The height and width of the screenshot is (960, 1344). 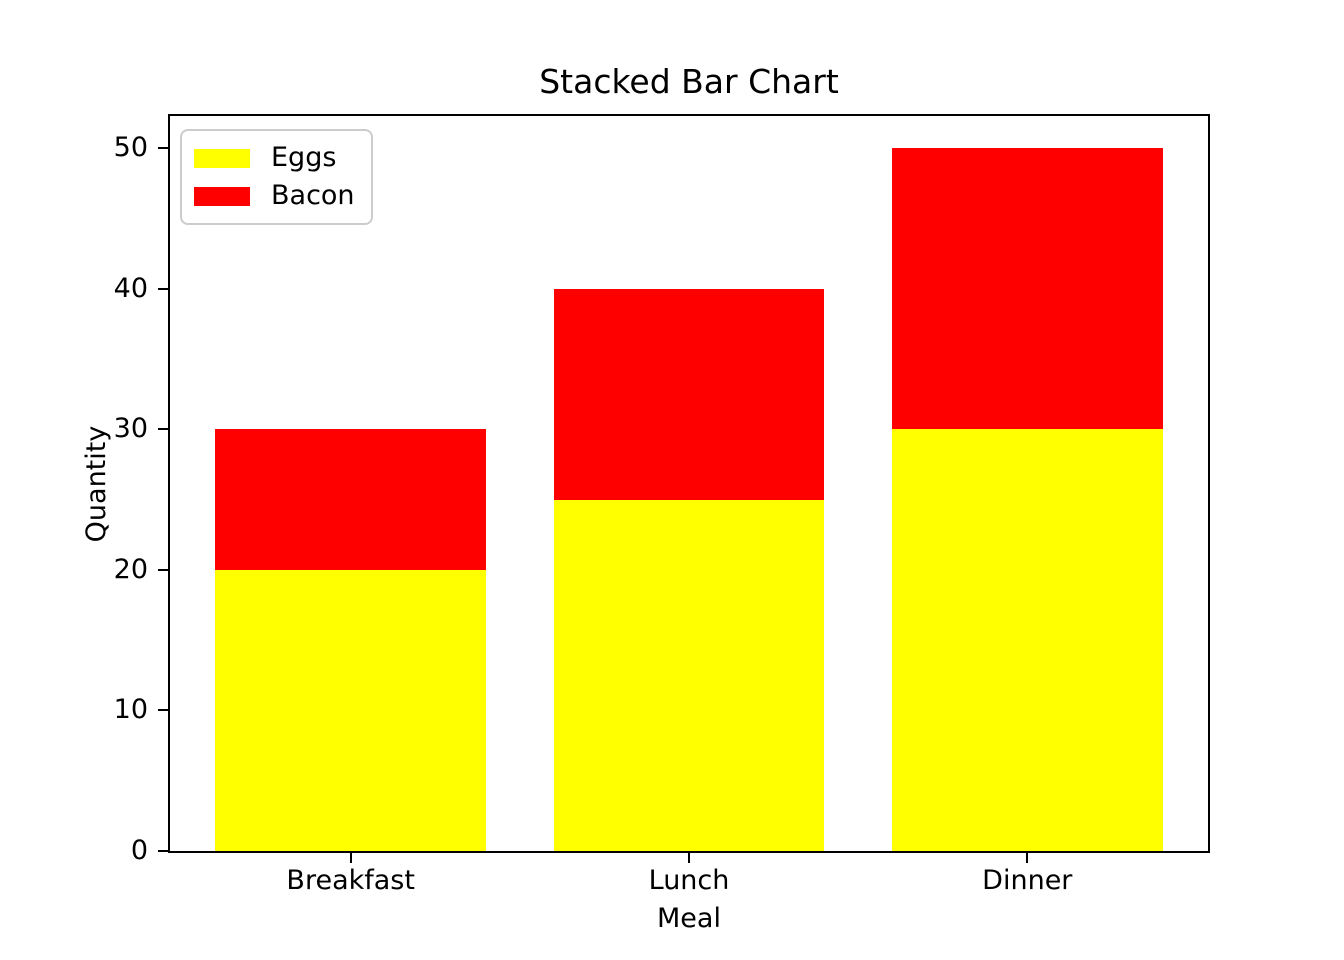 I want to click on legend-entry-bacon: Bacon, so click(x=274, y=196).